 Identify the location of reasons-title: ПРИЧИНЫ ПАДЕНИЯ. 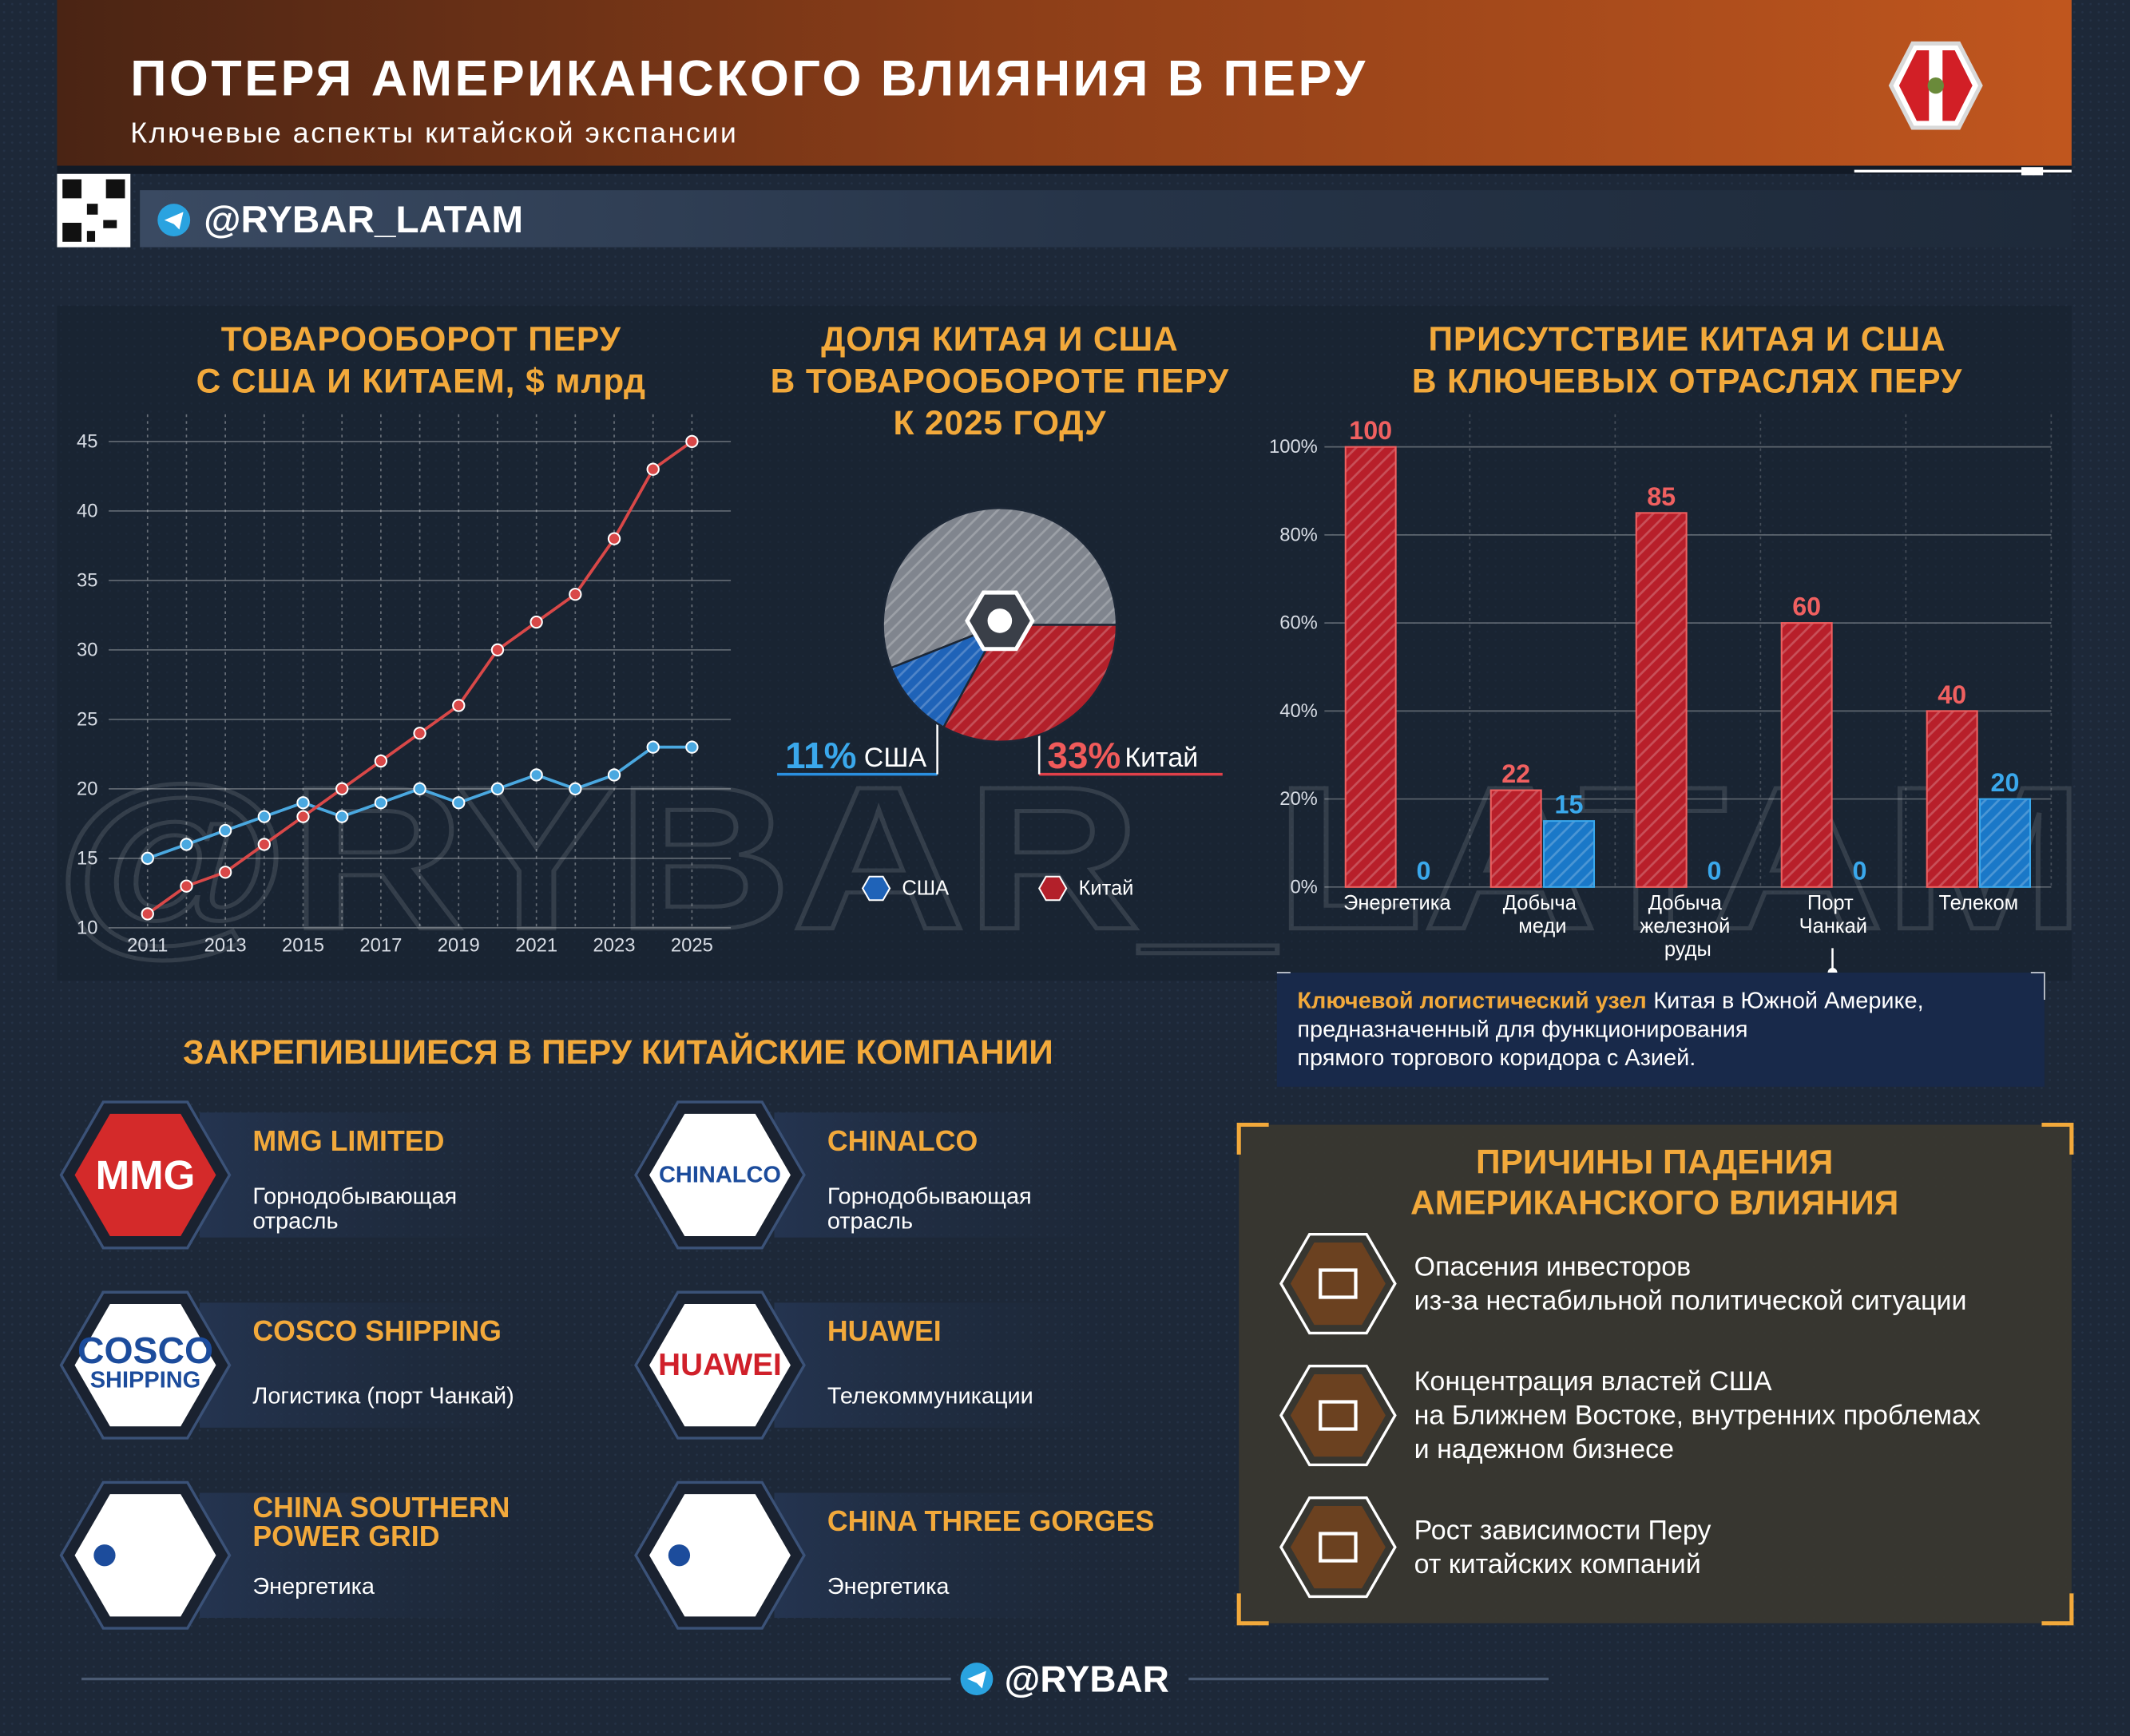
(1655, 1163).